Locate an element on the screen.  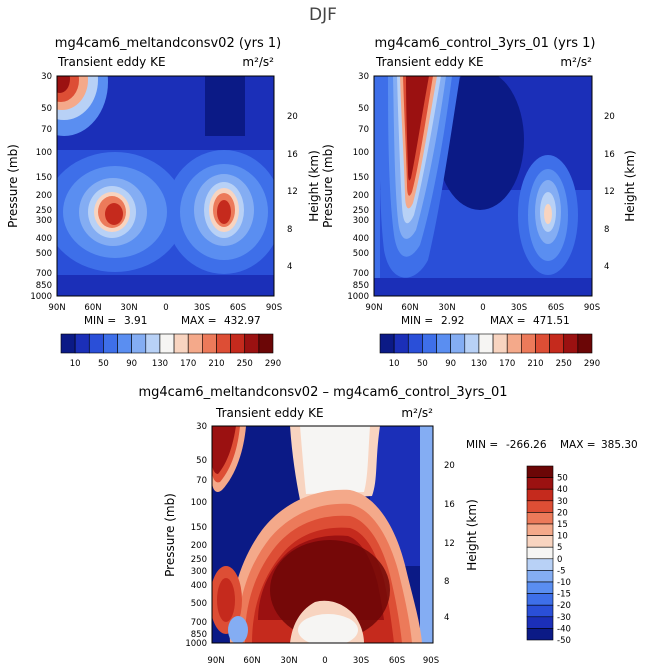
p3-p-tick-70: 70 is located at coordinates (201, 481).